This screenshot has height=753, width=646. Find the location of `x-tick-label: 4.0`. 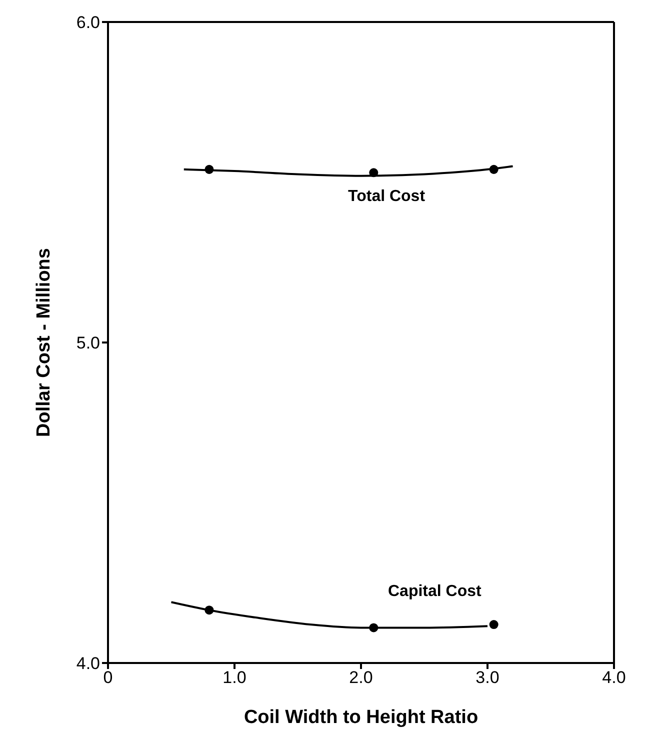

x-tick-label: 4.0 is located at coordinates (614, 678).